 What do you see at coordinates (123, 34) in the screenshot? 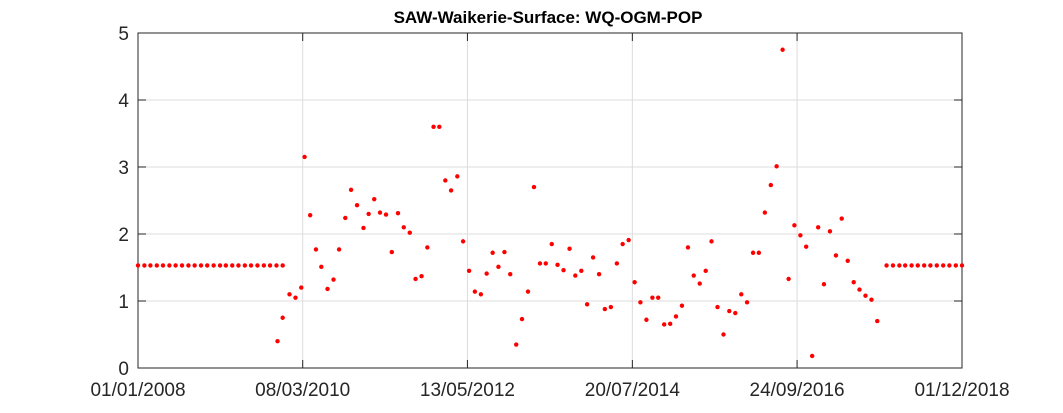
I see `y-tick-label: 5` at bounding box center [123, 34].